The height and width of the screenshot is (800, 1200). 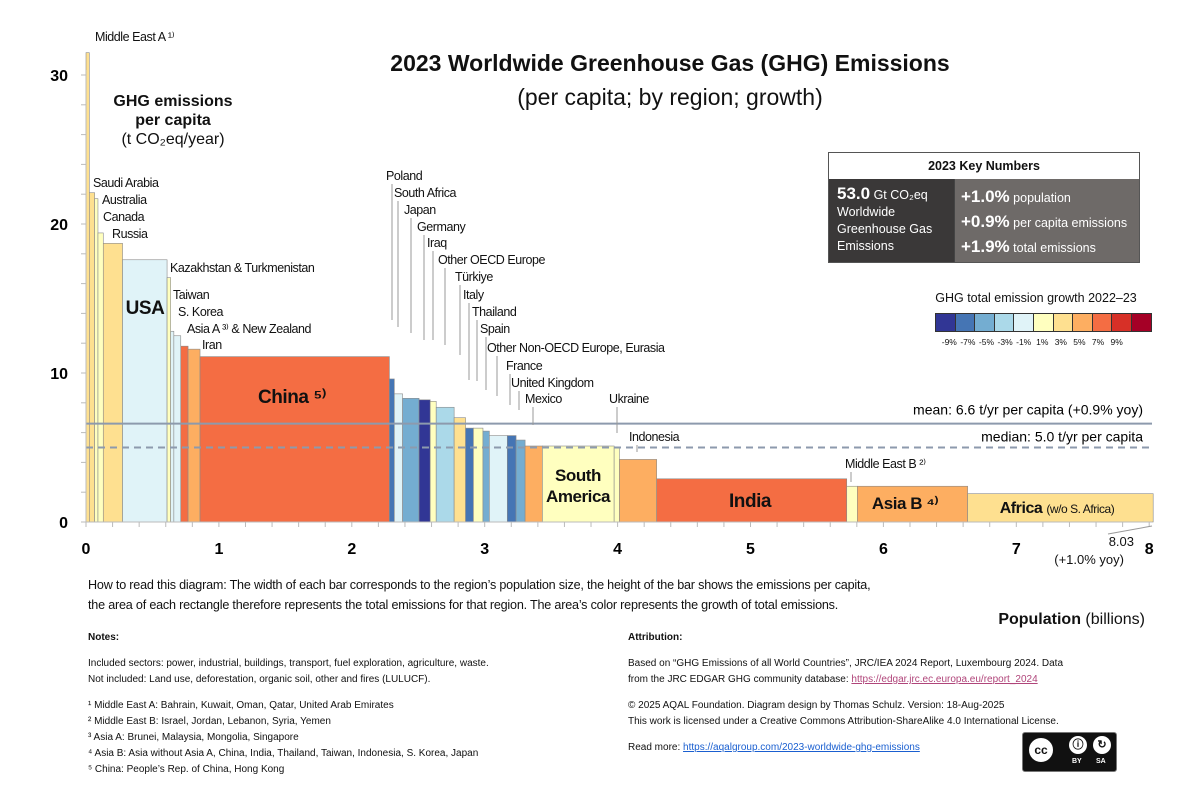 I want to click on y-tick-label: 20, so click(x=59, y=225).